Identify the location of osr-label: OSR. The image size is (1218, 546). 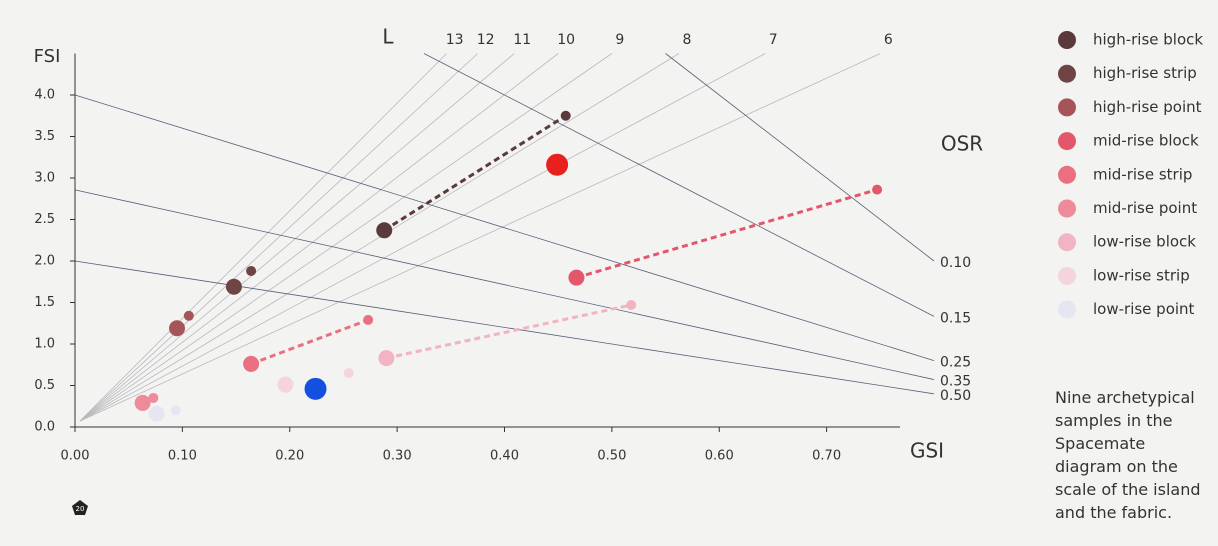
(962, 144).